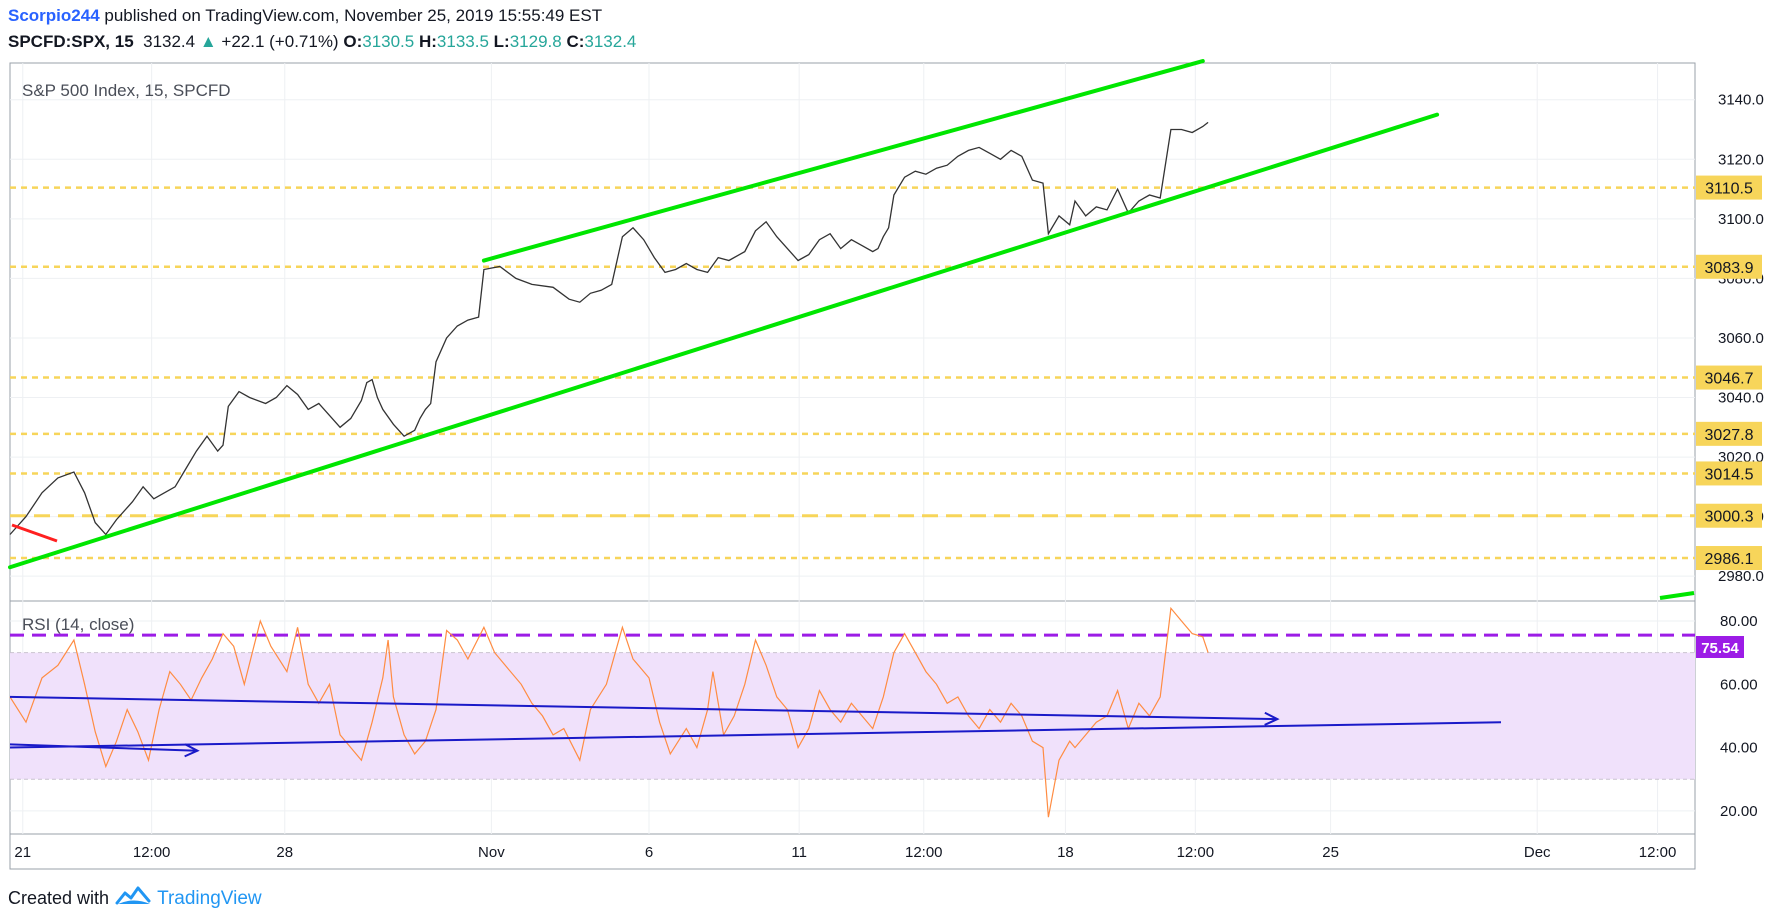  I want to click on level-tag-label: 2986.1, so click(1729, 559).